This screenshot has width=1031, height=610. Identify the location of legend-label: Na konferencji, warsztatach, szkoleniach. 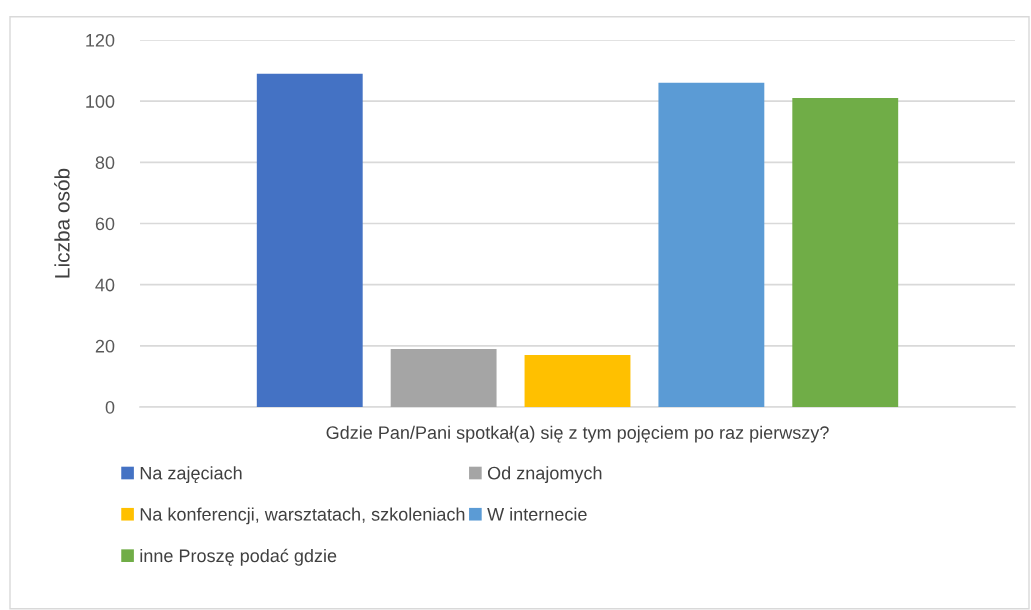
(302, 516).